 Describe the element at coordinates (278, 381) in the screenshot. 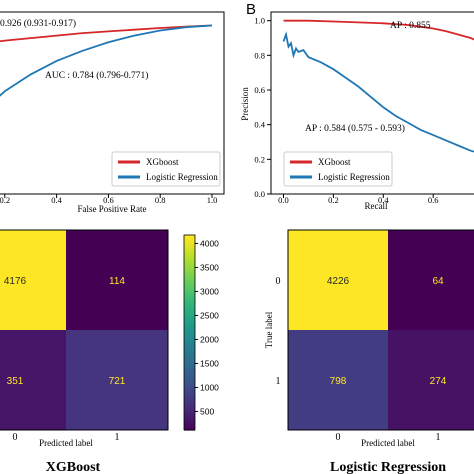

I see `cm-lr-ytick-1: 1` at that location.